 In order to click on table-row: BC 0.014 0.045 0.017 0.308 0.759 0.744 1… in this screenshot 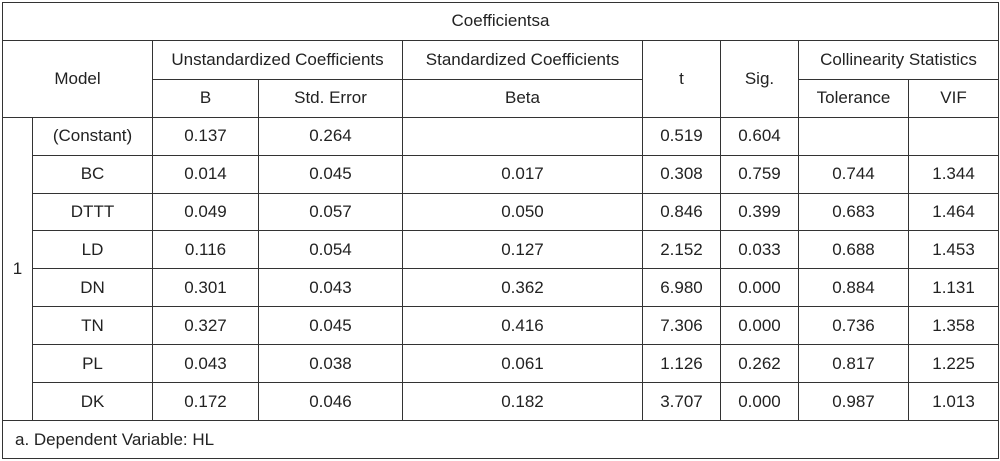, I will do `click(501, 174)`.